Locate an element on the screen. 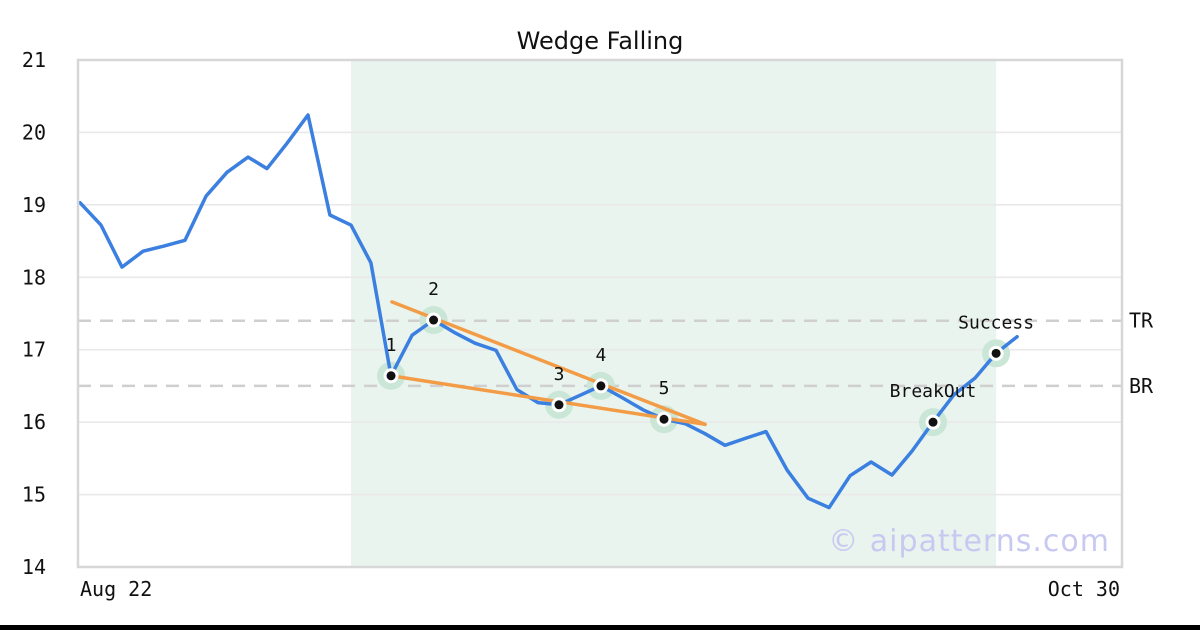  watermark: © aipatterns.com is located at coordinates (969, 541).